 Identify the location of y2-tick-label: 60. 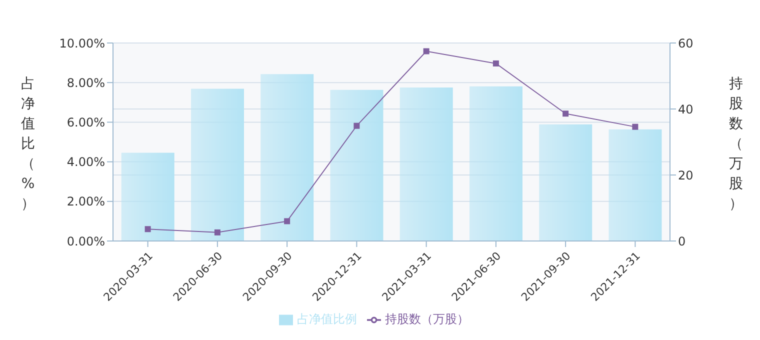
(686, 43).